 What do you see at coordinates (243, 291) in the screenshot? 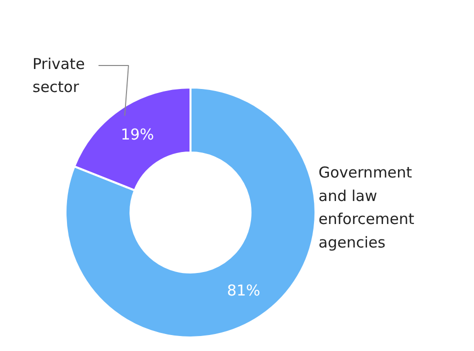
I see `data-label: 81%` at bounding box center [243, 291].